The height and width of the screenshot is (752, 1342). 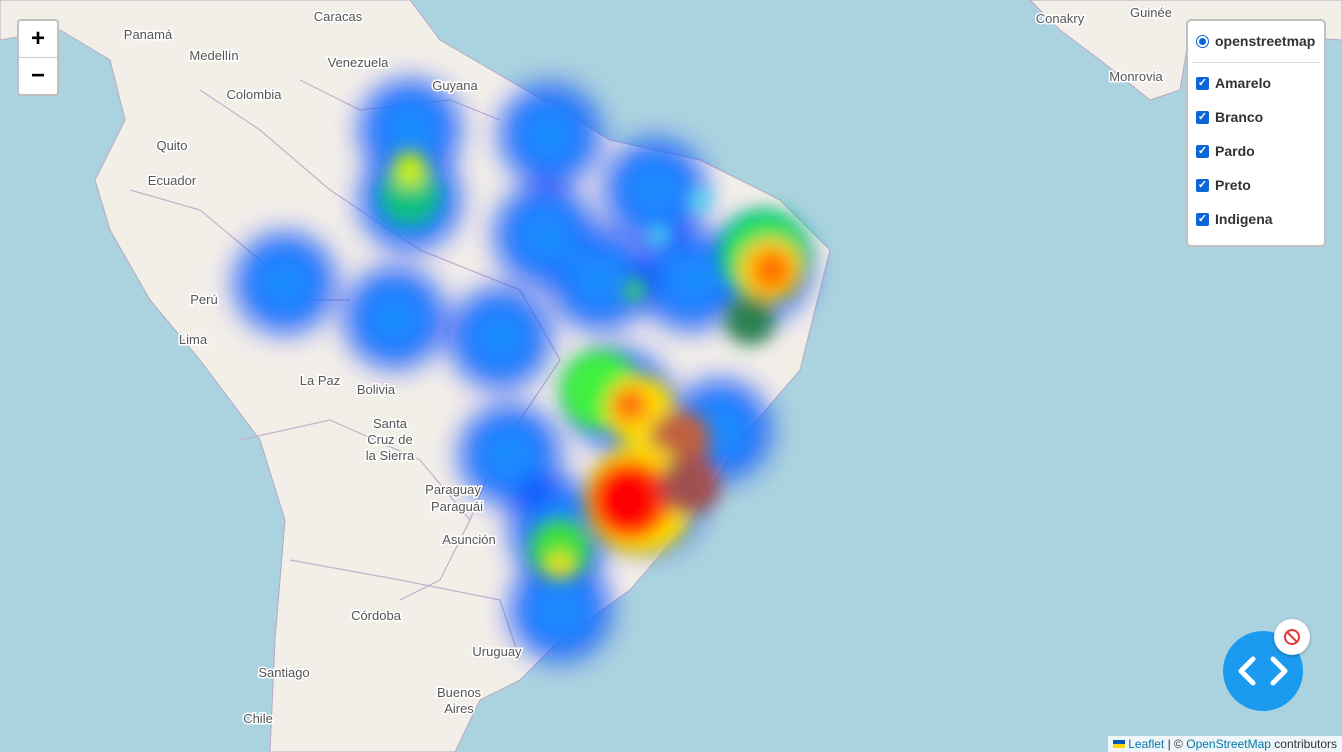 What do you see at coordinates (1228, 744) in the screenshot?
I see `osm-link: OpenStreetMap` at bounding box center [1228, 744].